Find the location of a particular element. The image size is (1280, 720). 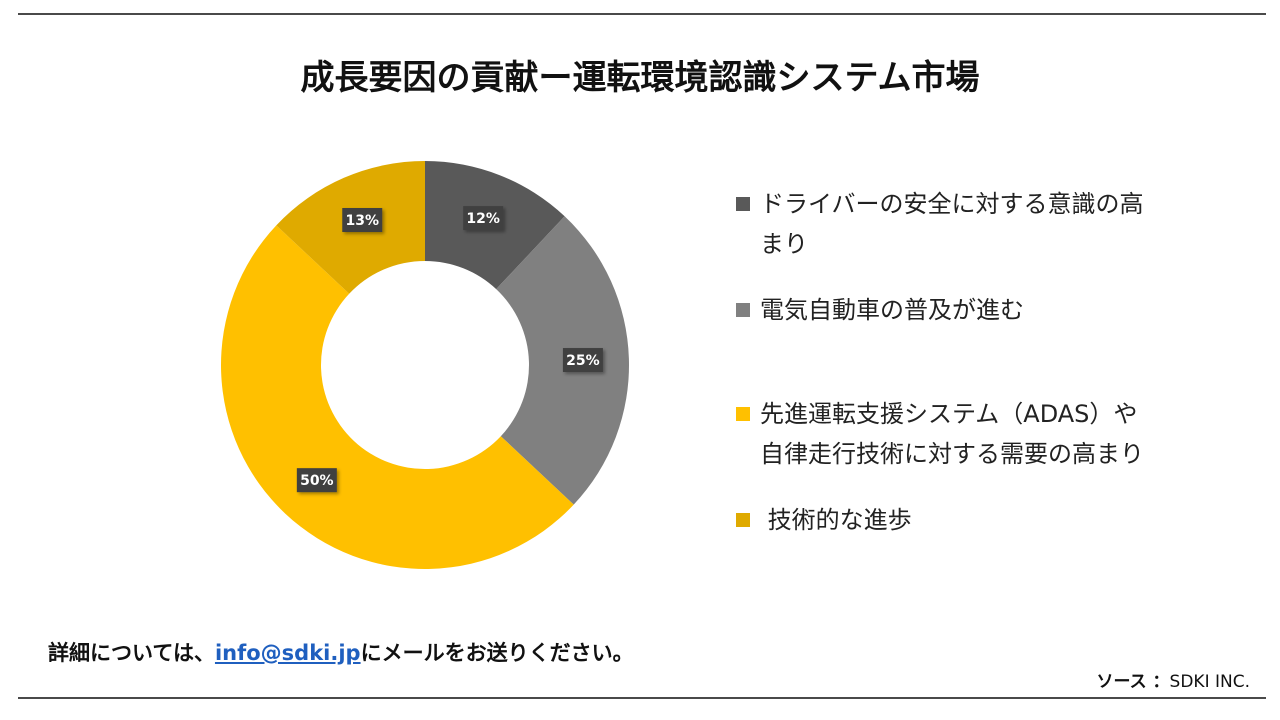

legend-item-tech-progress: 技術的な進歩 is located at coordinates (956, 520).